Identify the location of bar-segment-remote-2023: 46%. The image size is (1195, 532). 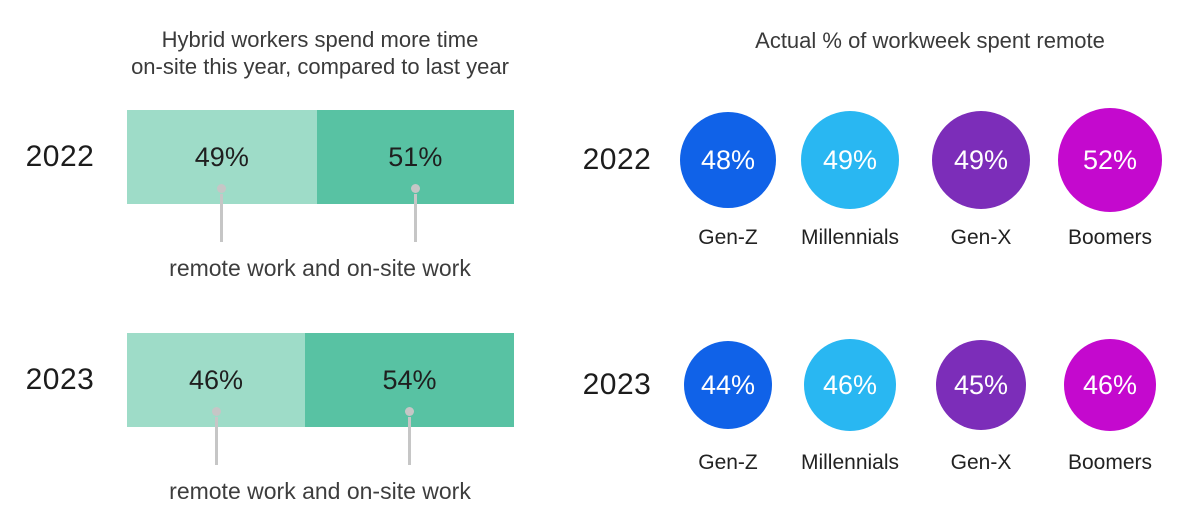
(216, 399).